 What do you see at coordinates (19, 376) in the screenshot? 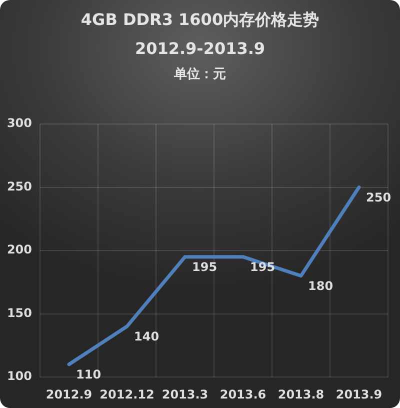
I see `y-tick-label: 100` at bounding box center [19, 376].